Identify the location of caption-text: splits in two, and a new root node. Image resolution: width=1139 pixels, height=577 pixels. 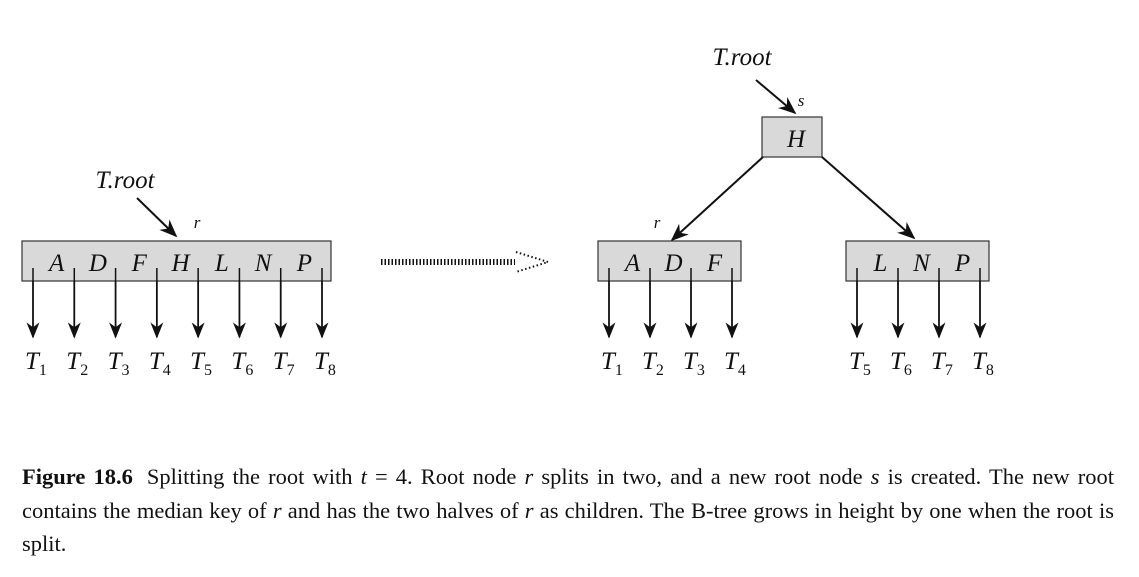
(702, 476).